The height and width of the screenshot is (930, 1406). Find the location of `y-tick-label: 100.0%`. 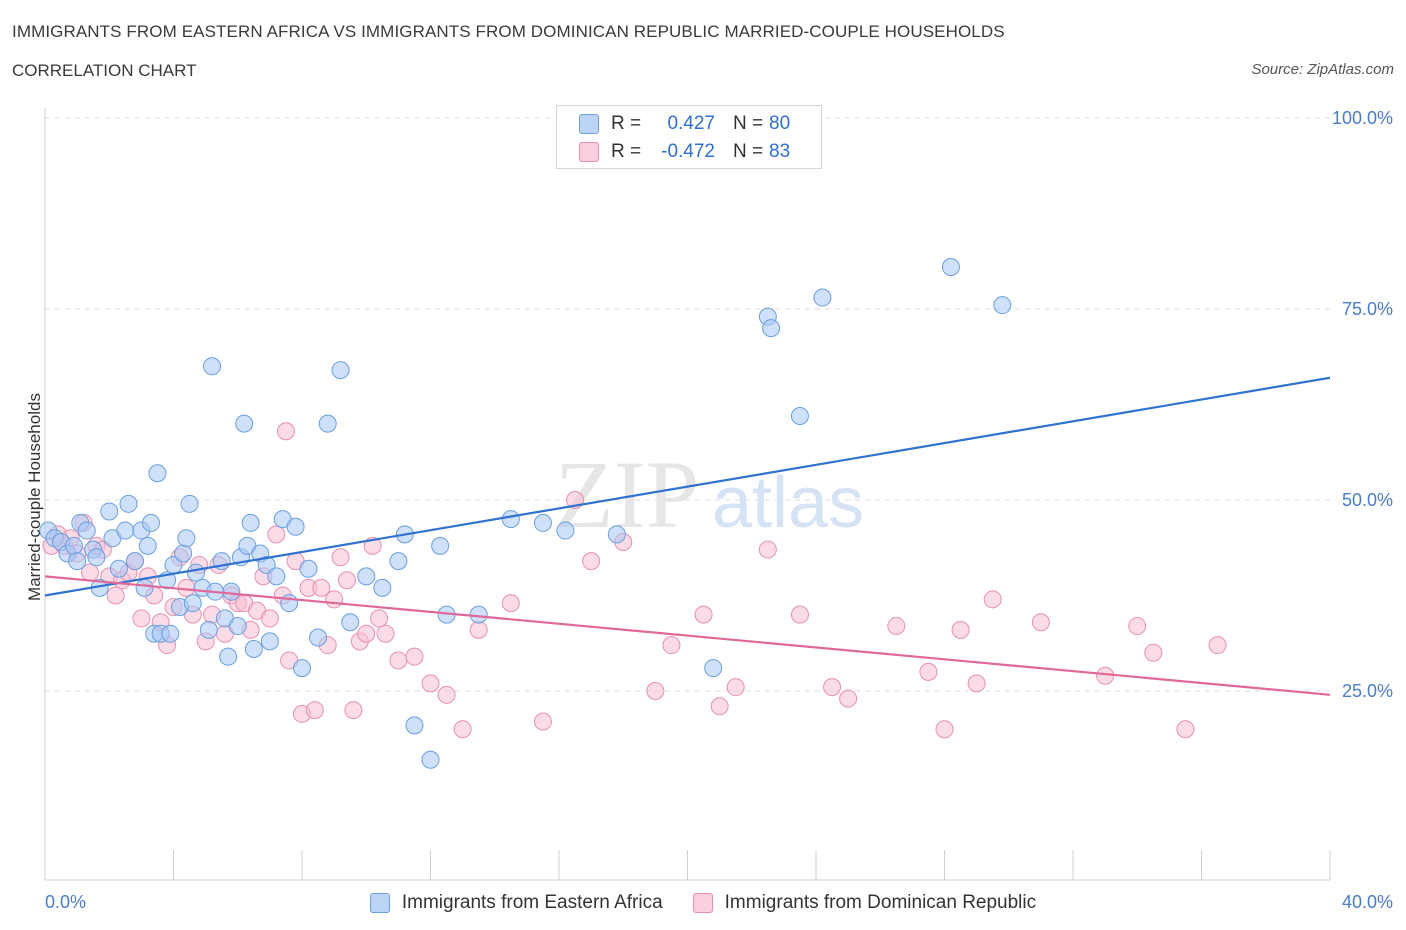

y-tick-label: 100.0% is located at coordinates (1362, 118).